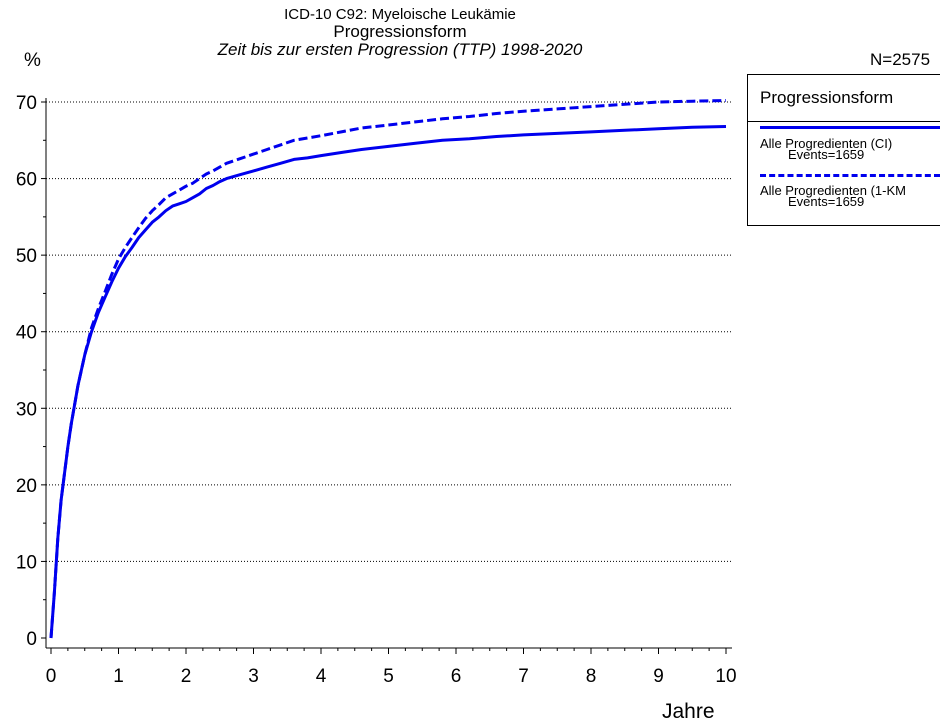 The width and height of the screenshot is (940, 726). Describe the element at coordinates (456, 676) in the screenshot. I see `x-tick-label-6: 6` at that location.